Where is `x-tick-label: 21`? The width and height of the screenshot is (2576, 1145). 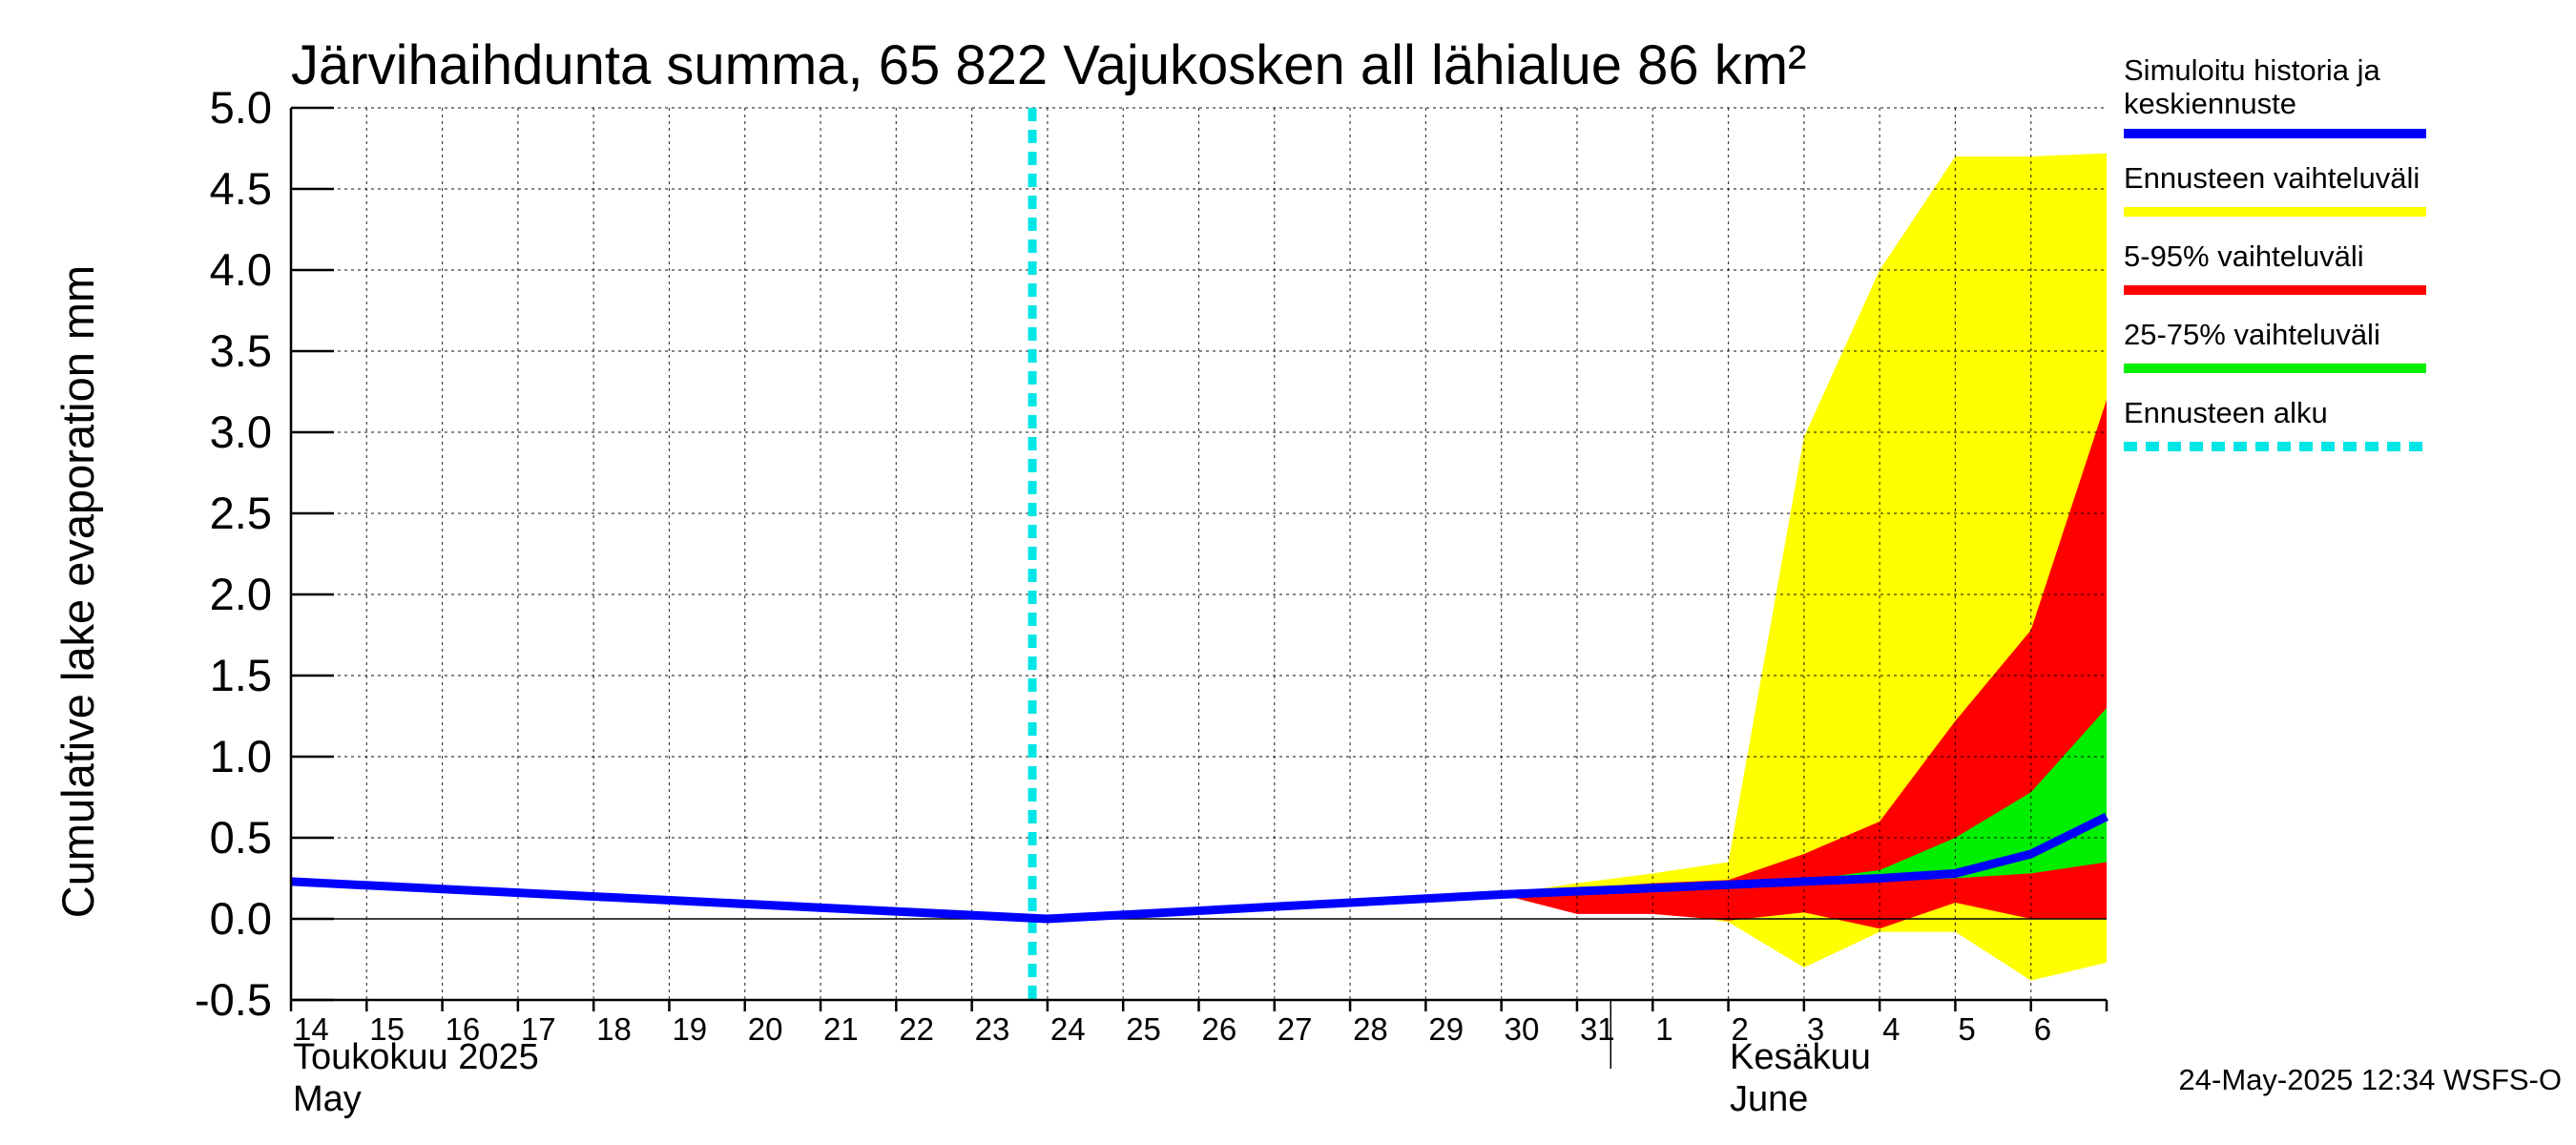
x-tick-label: 21 is located at coordinates (841, 1029).